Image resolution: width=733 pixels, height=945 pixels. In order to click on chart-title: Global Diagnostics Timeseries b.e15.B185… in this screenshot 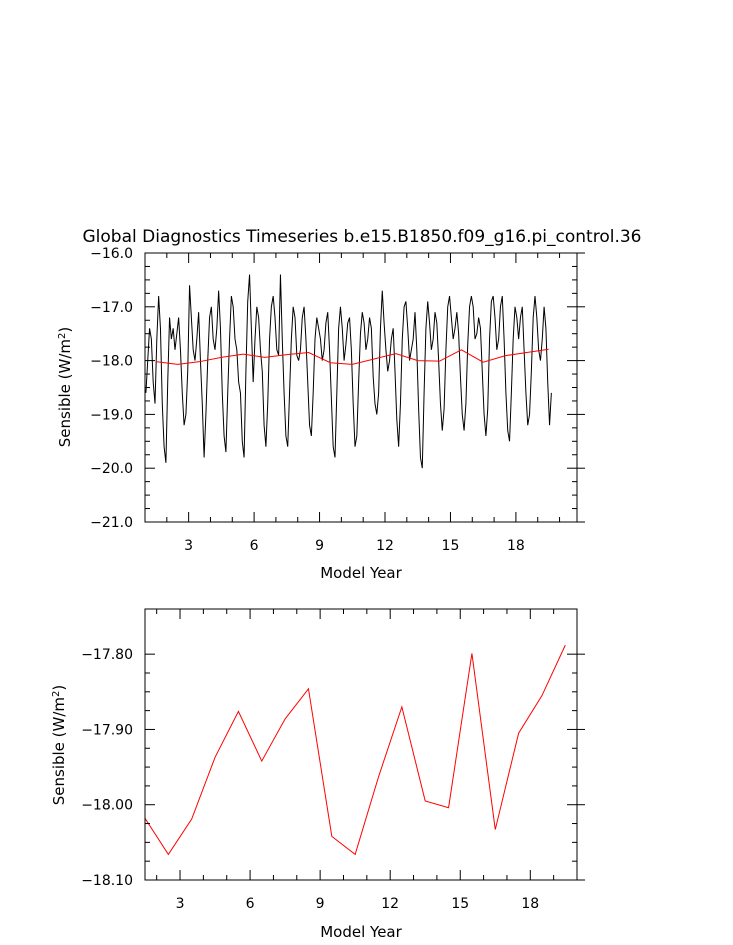, I will do `click(362, 237)`.